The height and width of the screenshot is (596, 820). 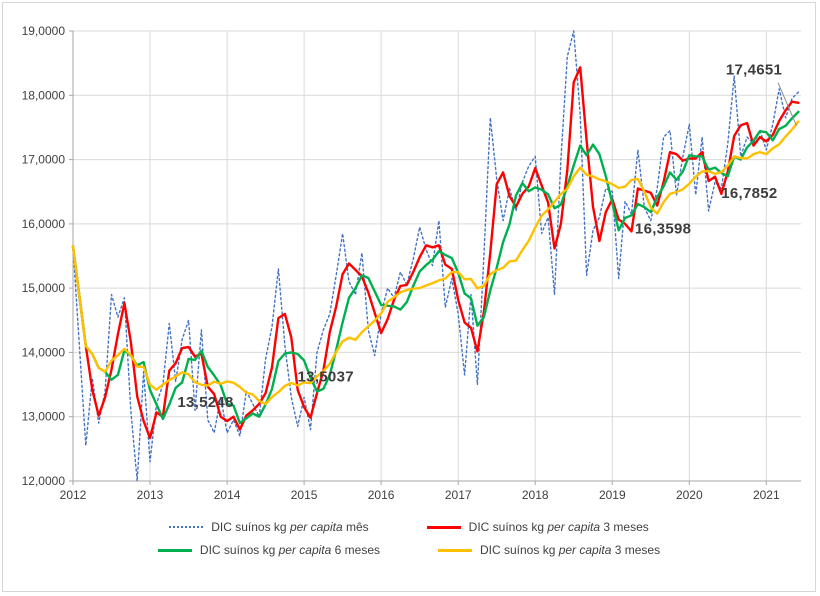 What do you see at coordinates (787, 104) in the screenshot?
I see `annotation-leader-line` at bounding box center [787, 104].